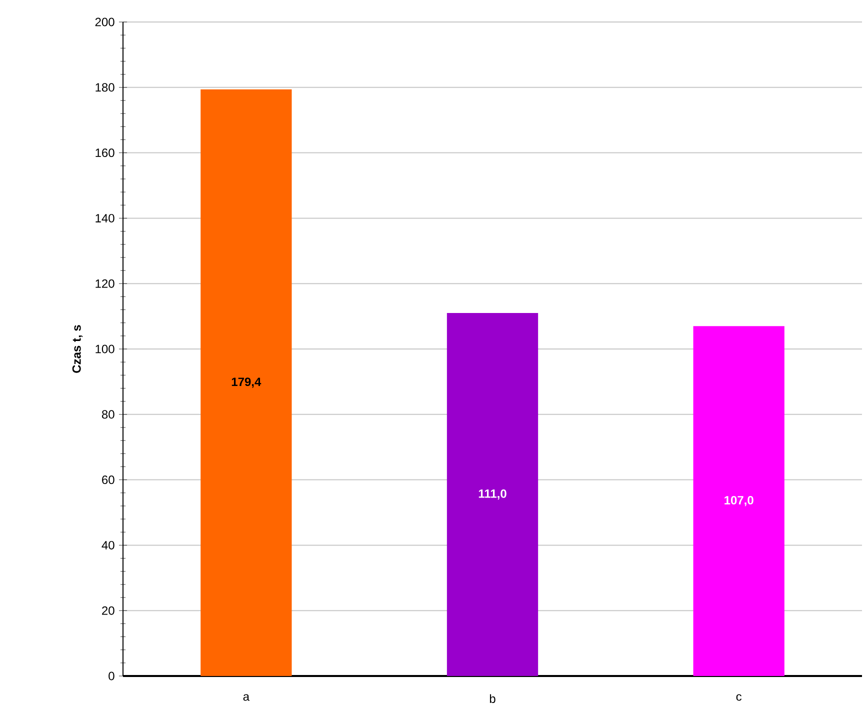 The image size is (864, 720). Describe the element at coordinates (108, 480) in the screenshot. I see `y-tick-label: 60` at that location.